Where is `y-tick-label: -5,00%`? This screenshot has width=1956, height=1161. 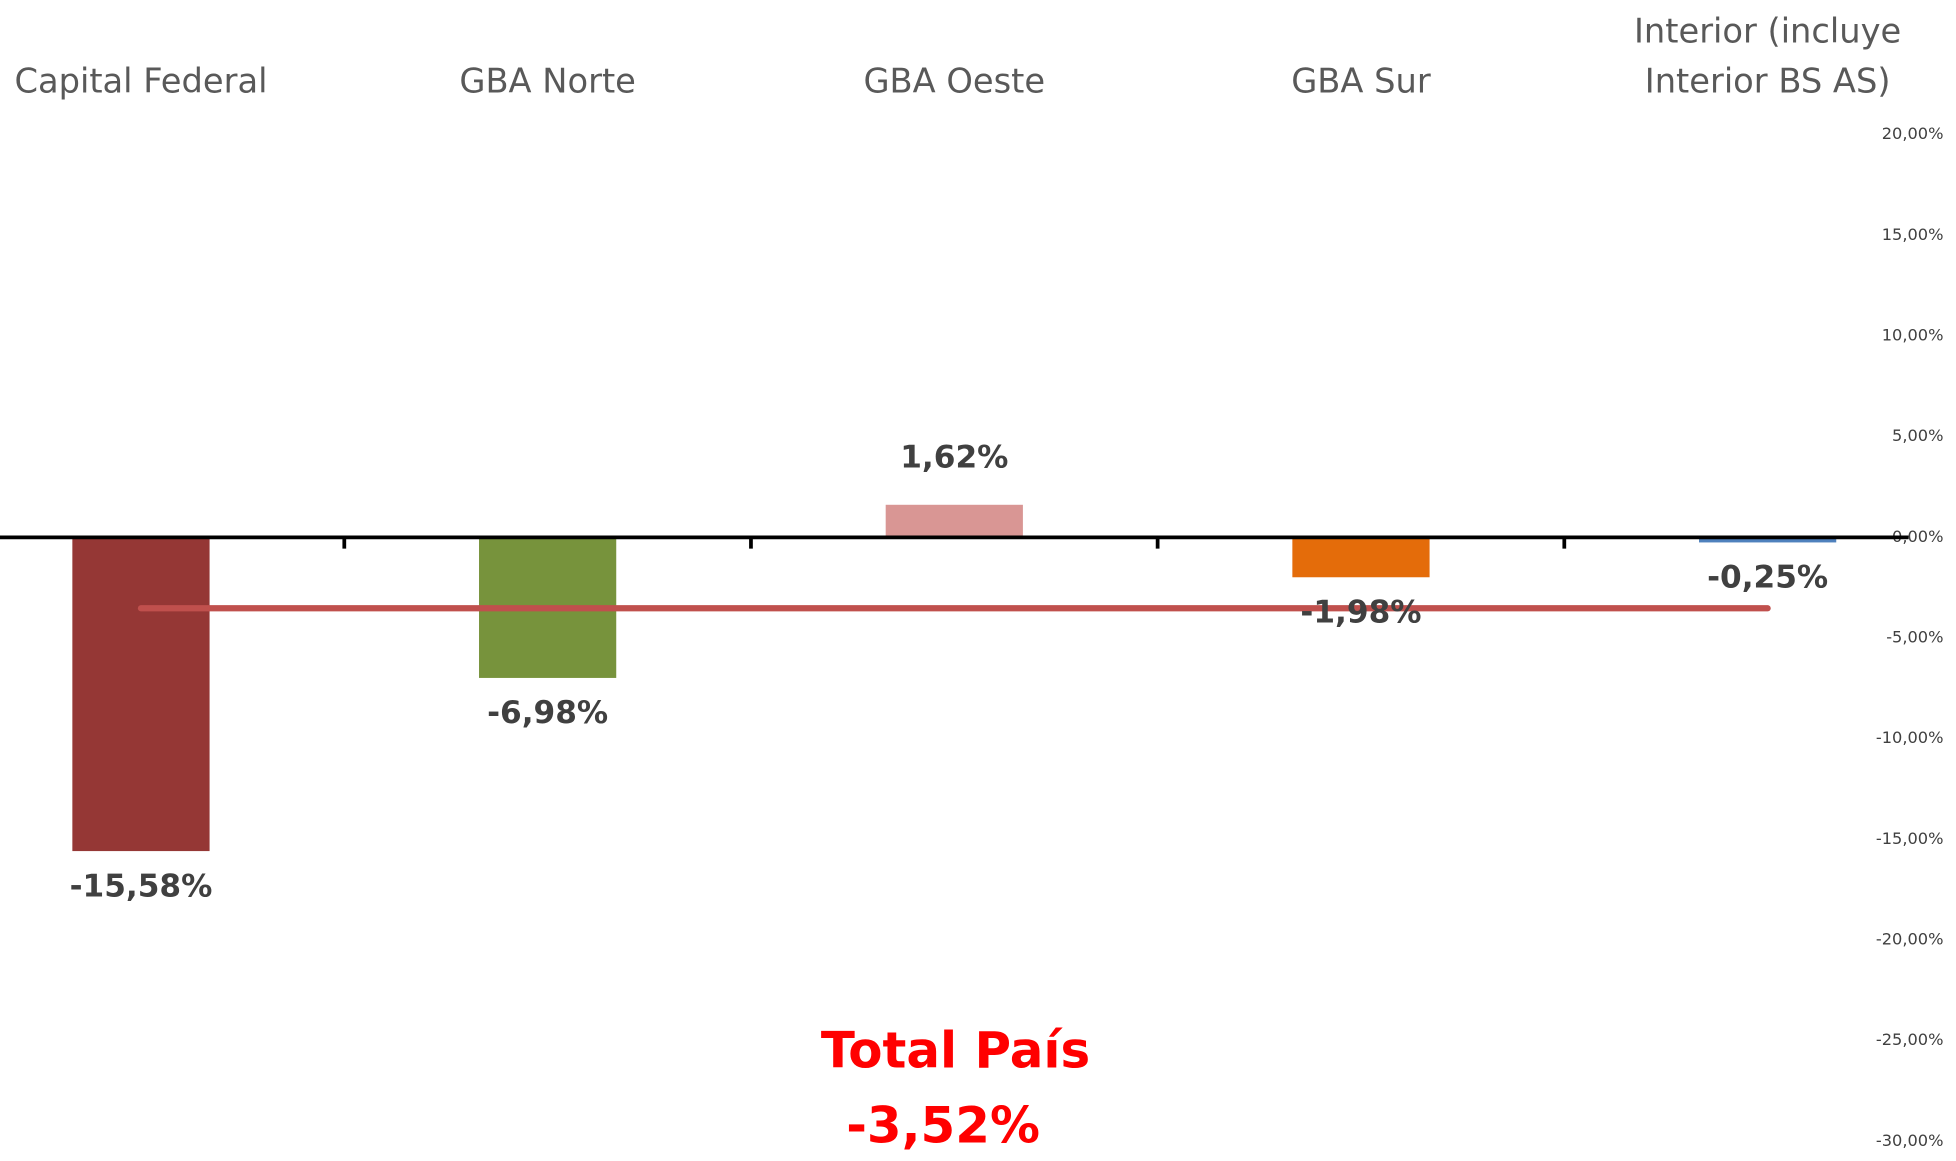 y-tick-label: -5,00% is located at coordinates (1914, 637).